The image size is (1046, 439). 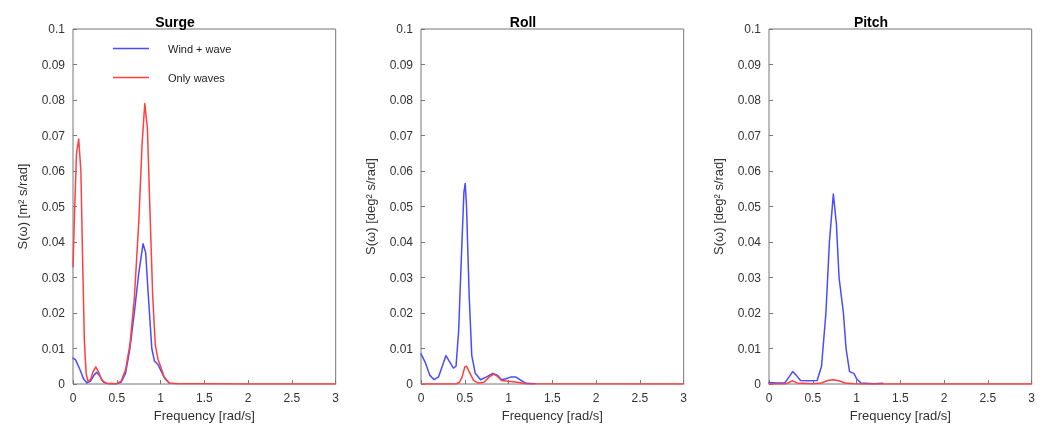 What do you see at coordinates (175, 22) in the screenshot?
I see `chart-title: Surge` at bounding box center [175, 22].